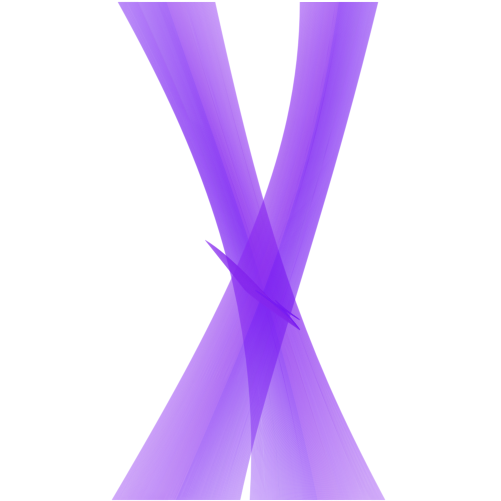  I want to click on twist-knot, so click(252, 285).